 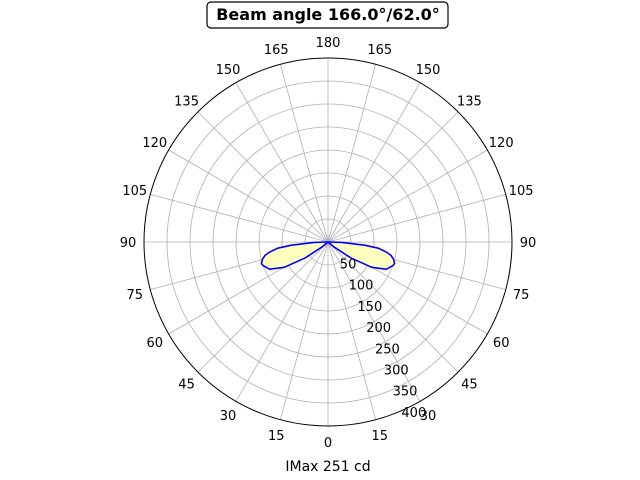 I want to click on series-line-right, so click(x=361, y=256).